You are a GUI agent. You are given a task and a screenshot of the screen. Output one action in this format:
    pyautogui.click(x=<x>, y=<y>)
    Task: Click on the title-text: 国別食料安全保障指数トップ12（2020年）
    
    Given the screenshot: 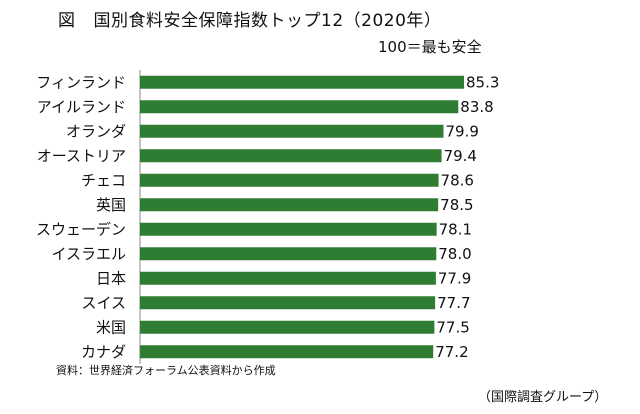 What is the action you would take?
    pyautogui.click(x=267, y=21)
    